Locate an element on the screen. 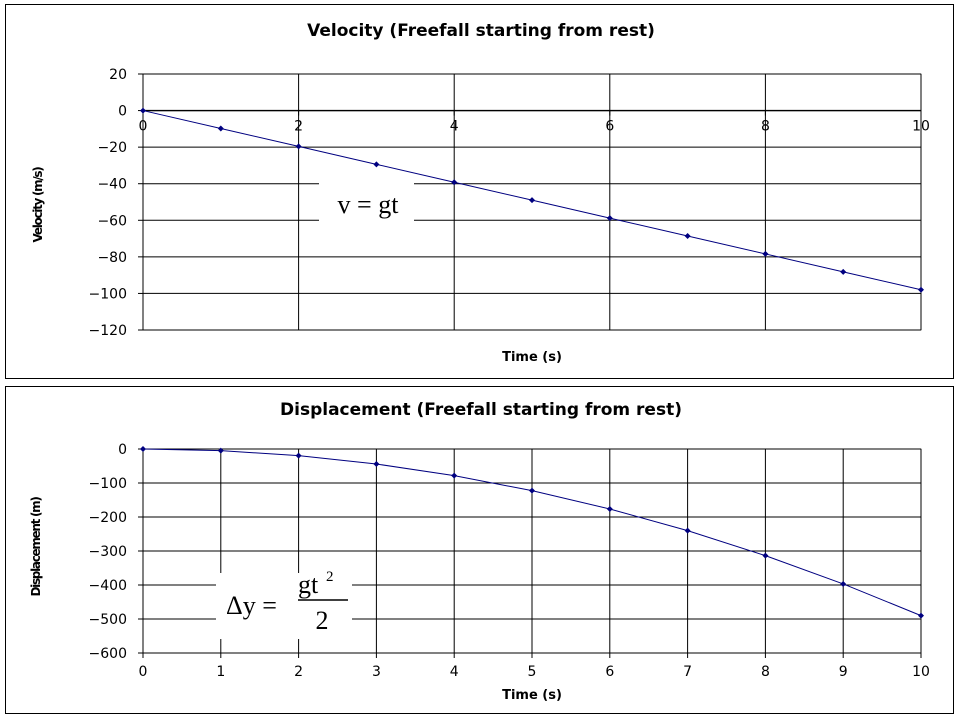 The image size is (960, 720). x-tick-label: 5 is located at coordinates (532, 672).